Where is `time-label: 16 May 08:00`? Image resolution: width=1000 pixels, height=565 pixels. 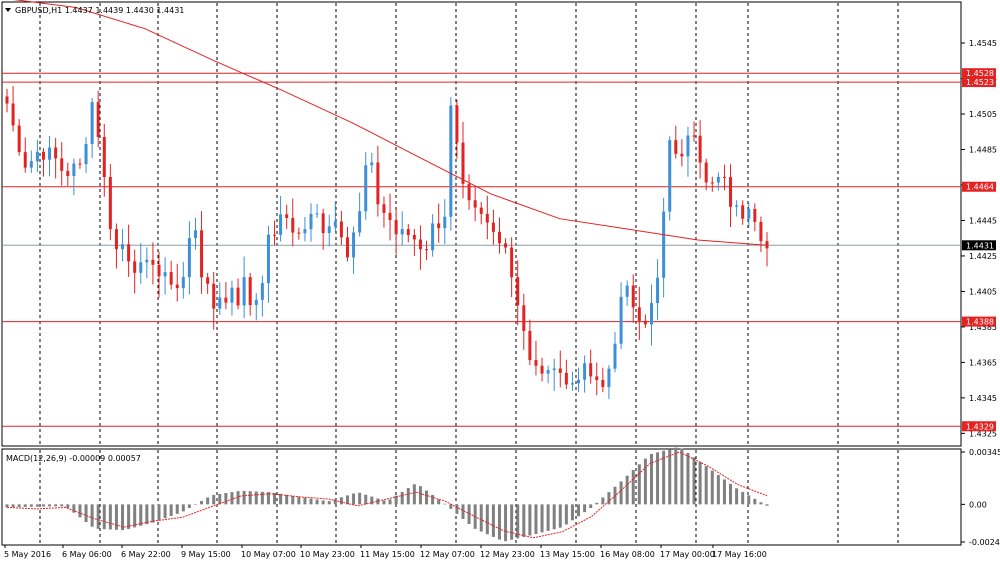
time-label: 16 May 08:00 is located at coordinates (627, 554).